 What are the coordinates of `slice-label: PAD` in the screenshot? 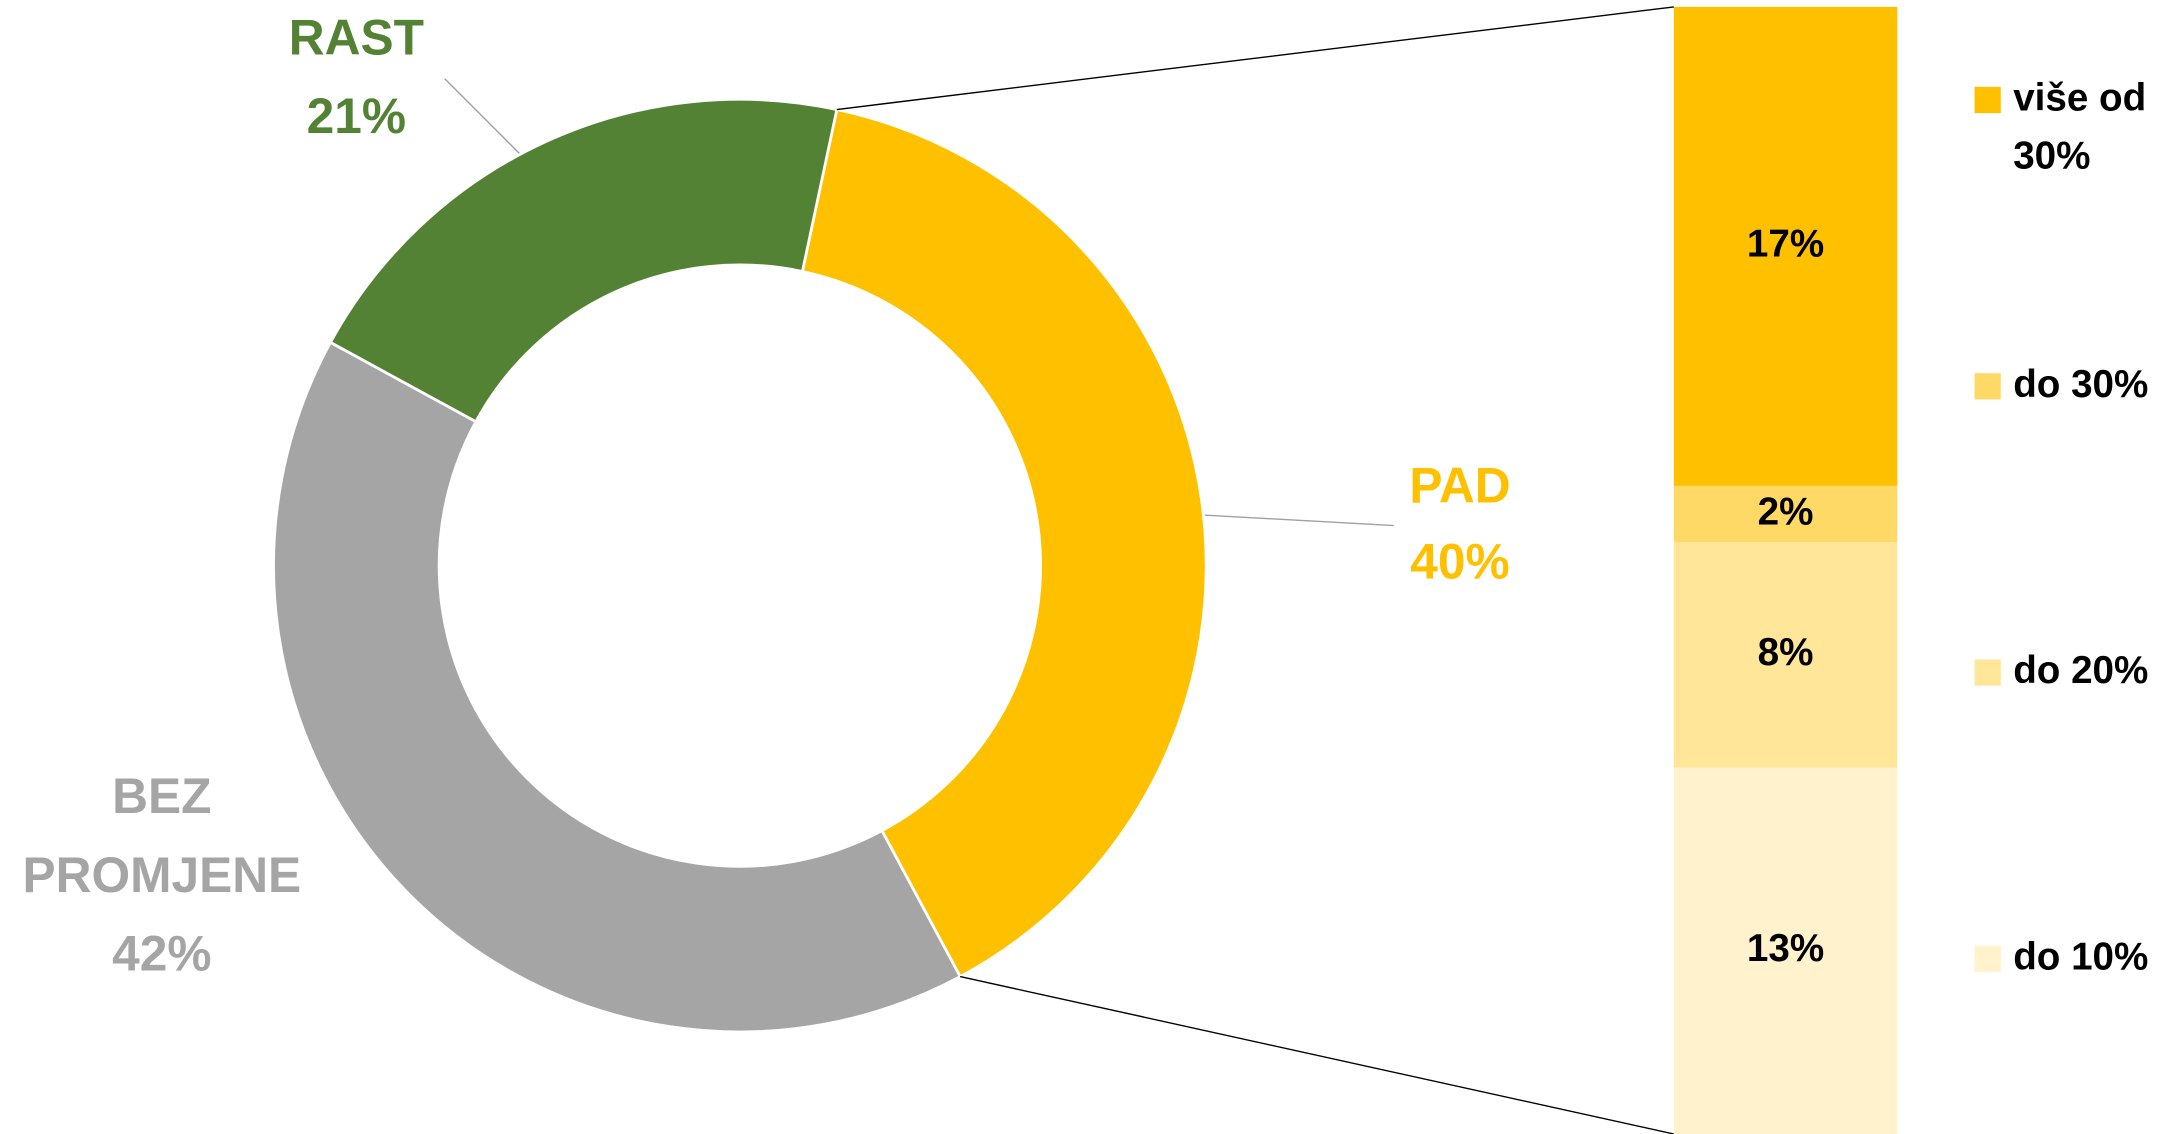 It's located at (1459, 486).